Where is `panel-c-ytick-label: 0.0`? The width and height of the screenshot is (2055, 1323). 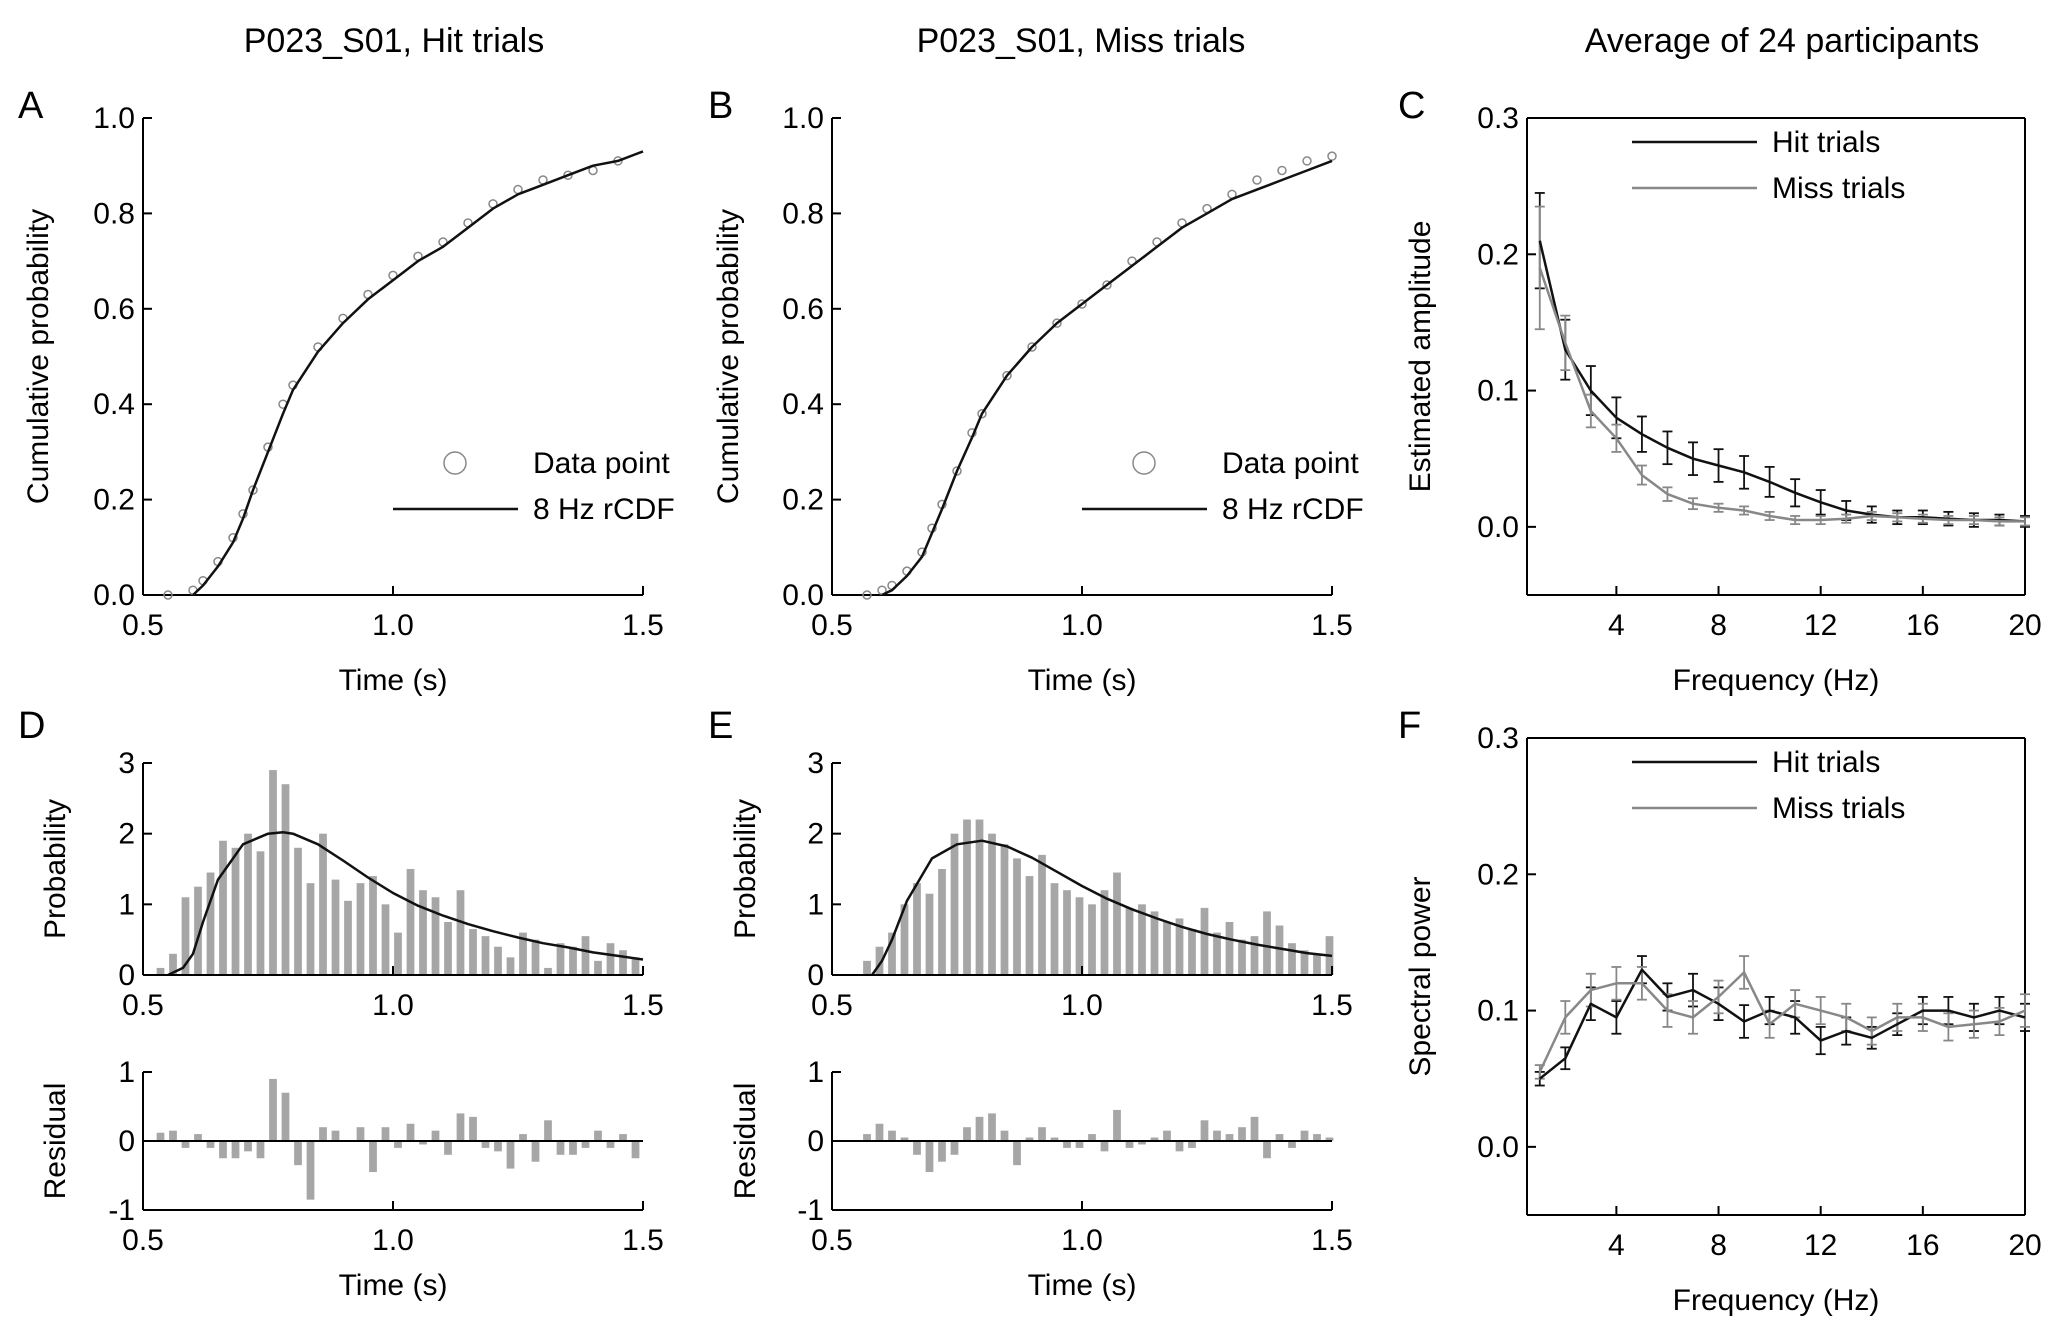 panel-c-ytick-label: 0.0 is located at coordinates (1498, 527).